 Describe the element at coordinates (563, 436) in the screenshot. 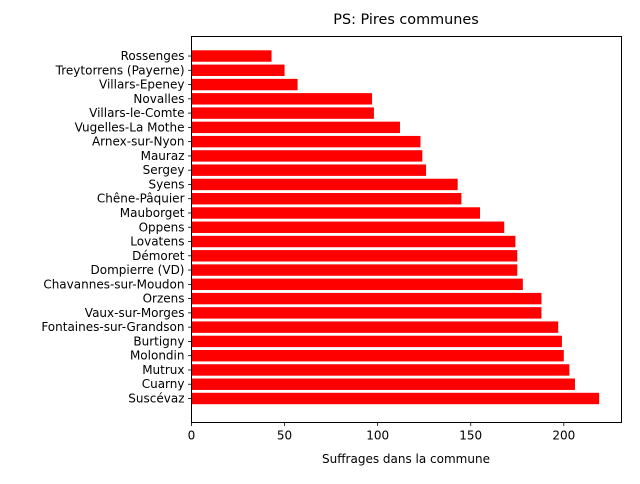

I see `x-tick-label: 200` at that location.